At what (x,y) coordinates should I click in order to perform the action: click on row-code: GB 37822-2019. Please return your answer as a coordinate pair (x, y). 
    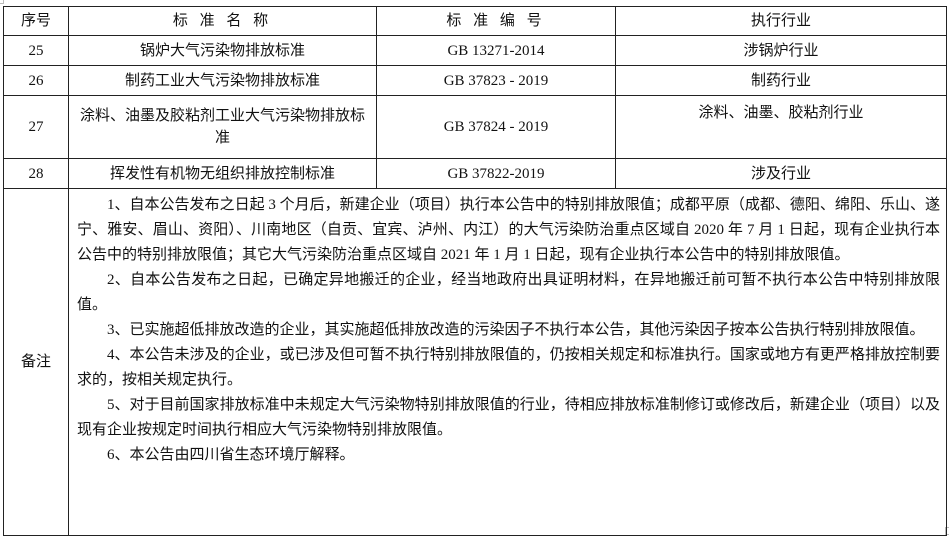
    Looking at the image, I should click on (496, 173).